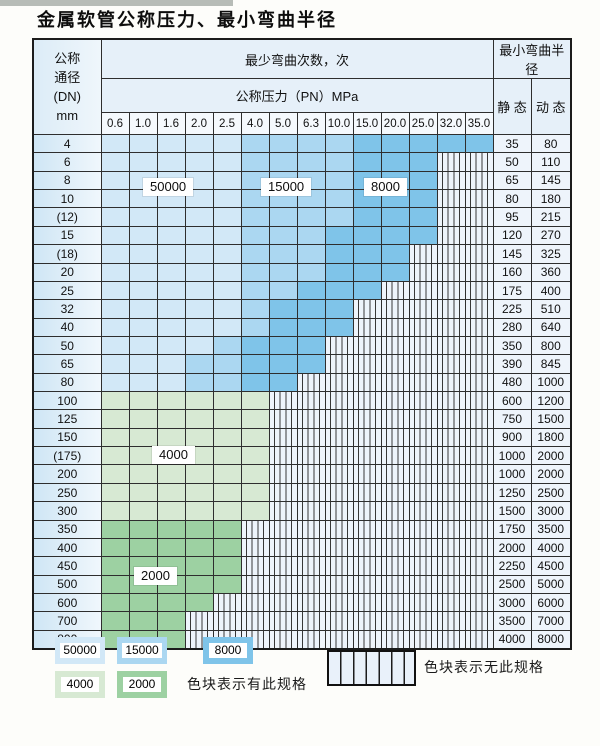  Describe the element at coordinates (67, 254) in the screenshot. I see `dn-cell: (18)` at that location.